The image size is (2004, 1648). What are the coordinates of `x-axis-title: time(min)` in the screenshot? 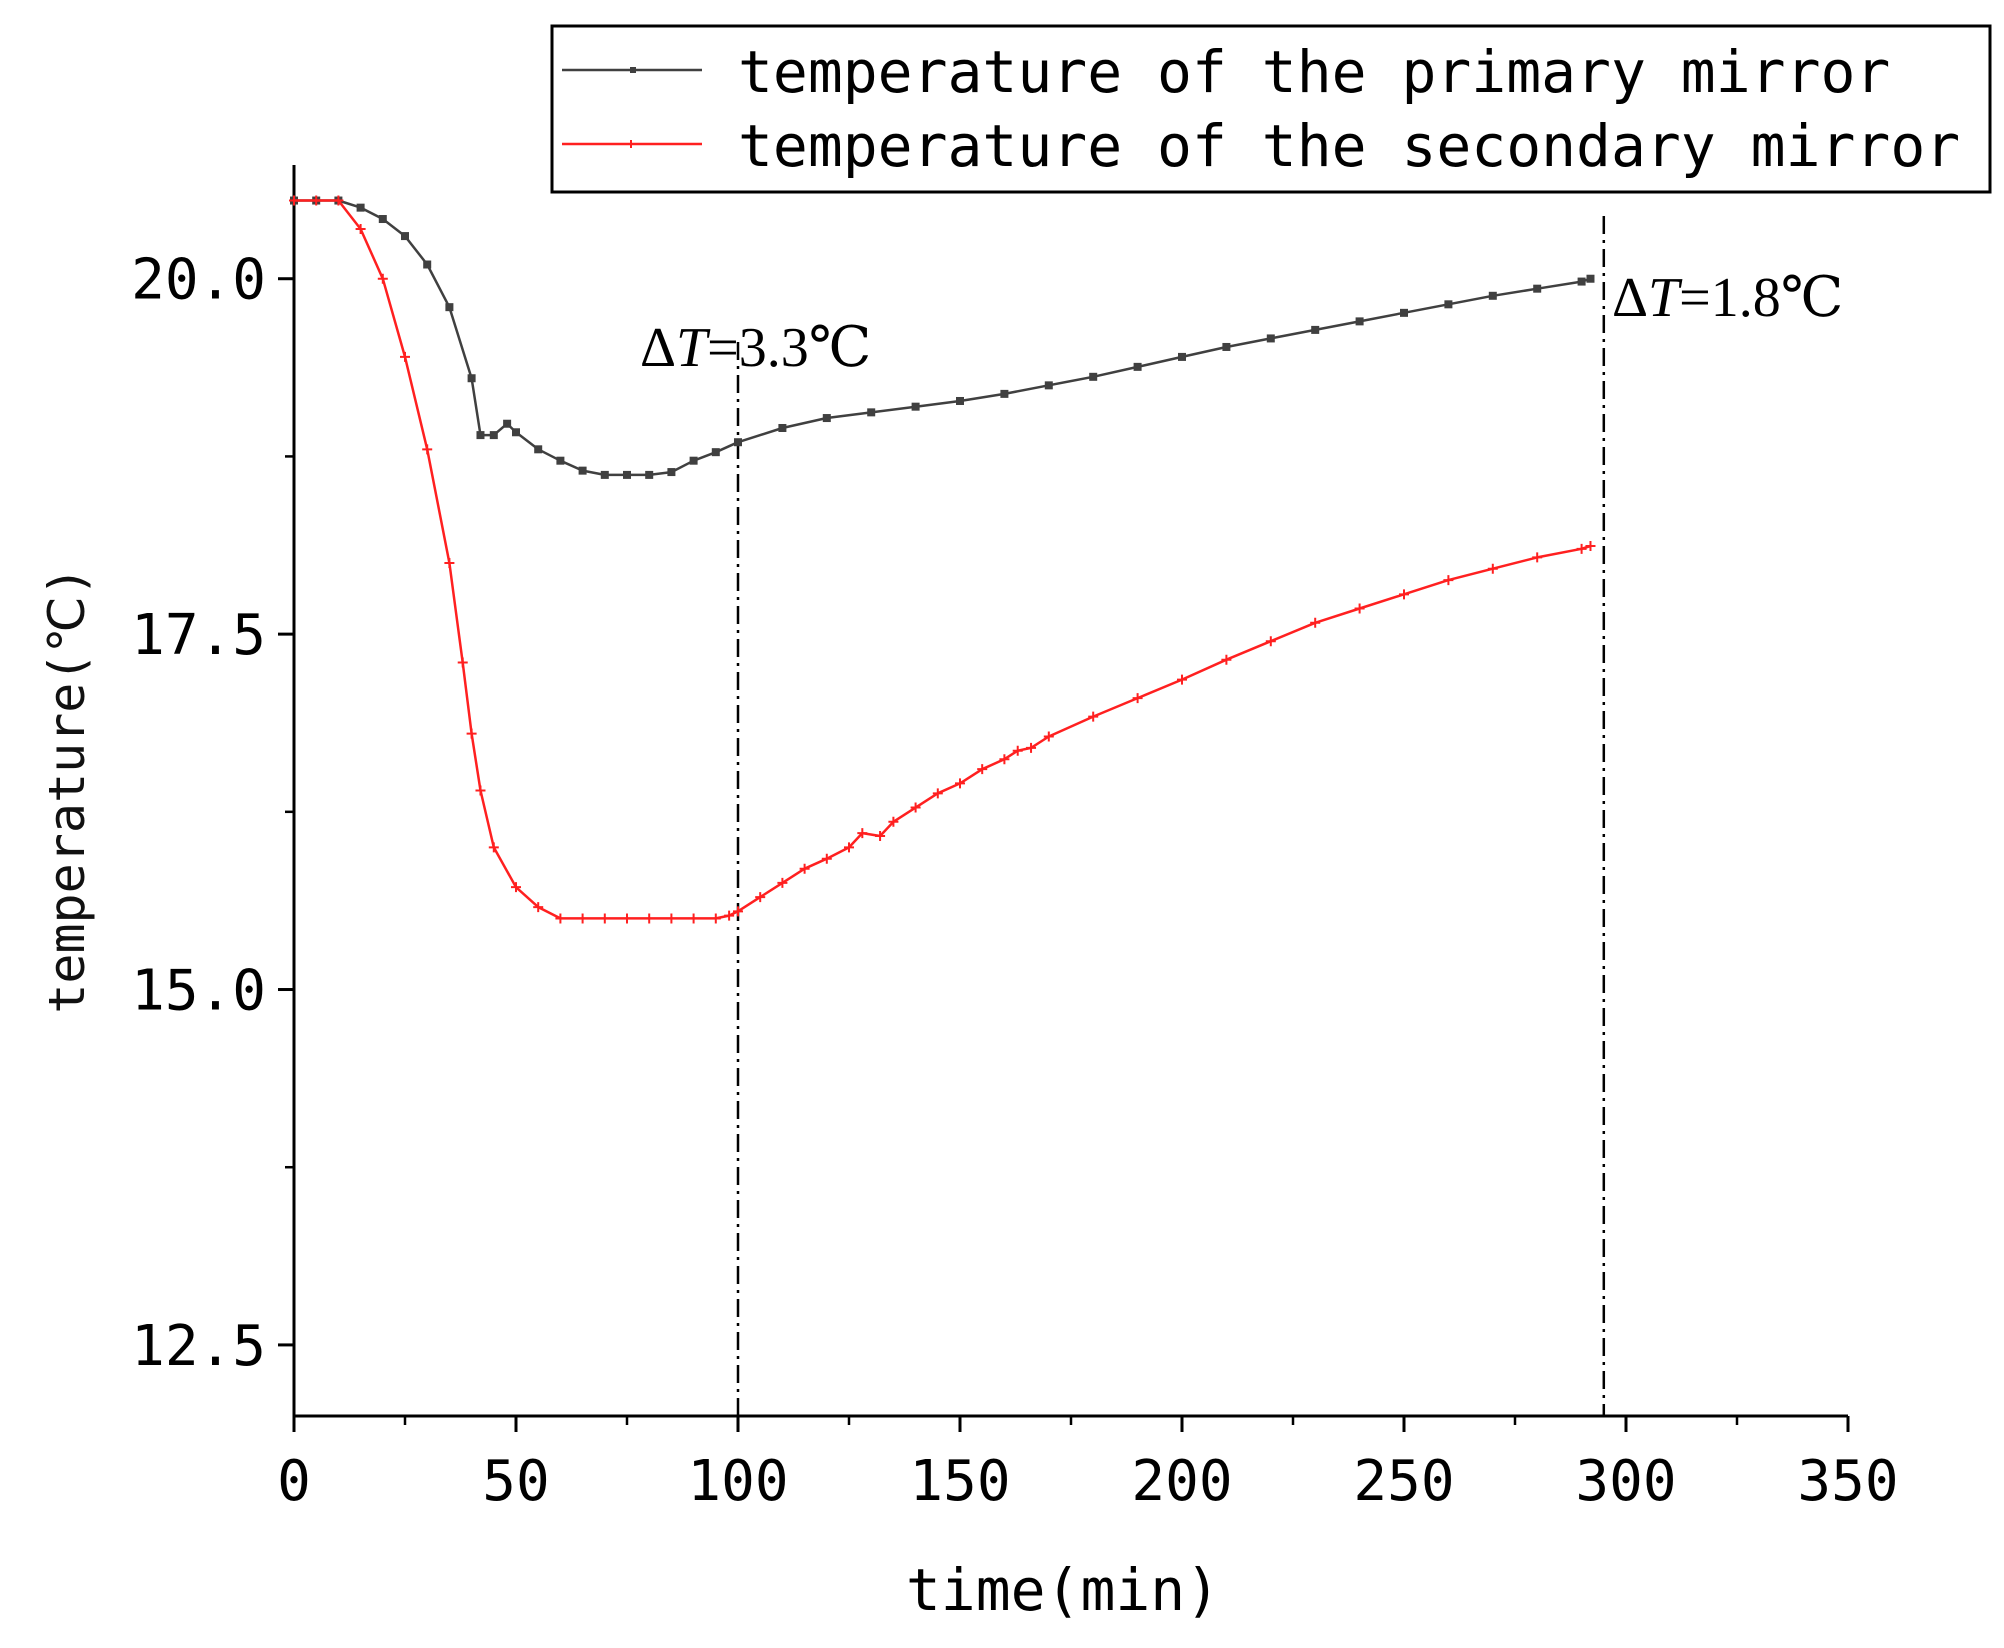 It's located at (1063, 1590).